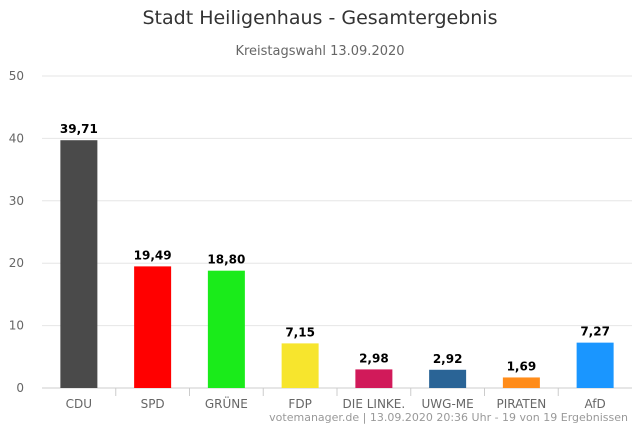 The width and height of the screenshot is (640, 431). Describe the element at coordinates (595, 365) in the screenshot. I see `bar-afd` at that location.